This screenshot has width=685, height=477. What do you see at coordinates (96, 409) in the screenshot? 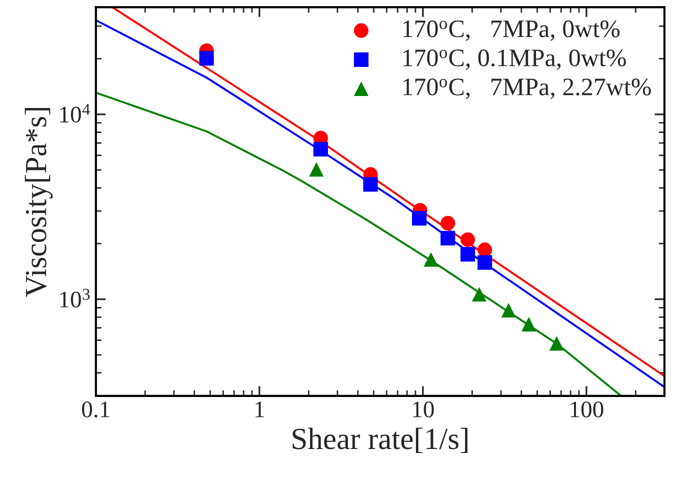
I see `x-tick-label: 0.1` at bounding box center [96, 409].